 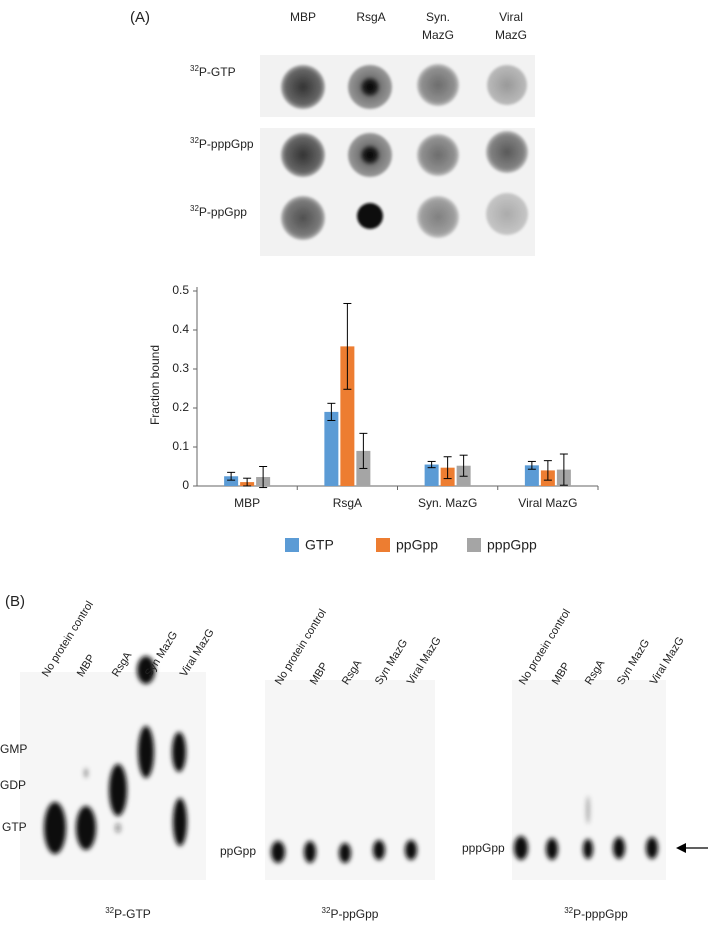 What do you see at coordinates (238, 851) in the screenshot?
I see `spot-label: ppGpp` at bounding box center [238, 851].